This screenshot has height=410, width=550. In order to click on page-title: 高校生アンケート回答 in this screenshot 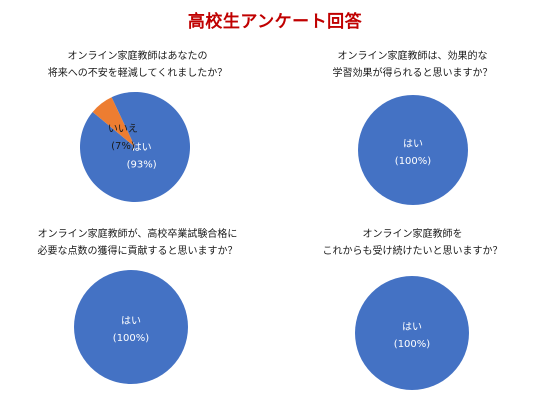, I will do `click(275, 22)`.